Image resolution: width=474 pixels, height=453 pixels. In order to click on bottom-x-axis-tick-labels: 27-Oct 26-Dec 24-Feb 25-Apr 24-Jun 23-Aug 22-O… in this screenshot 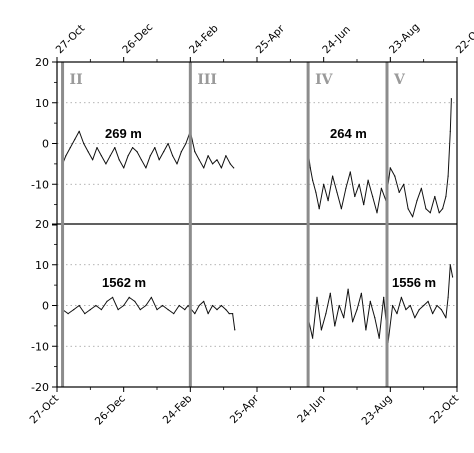, I will do `click(244, 407)`.